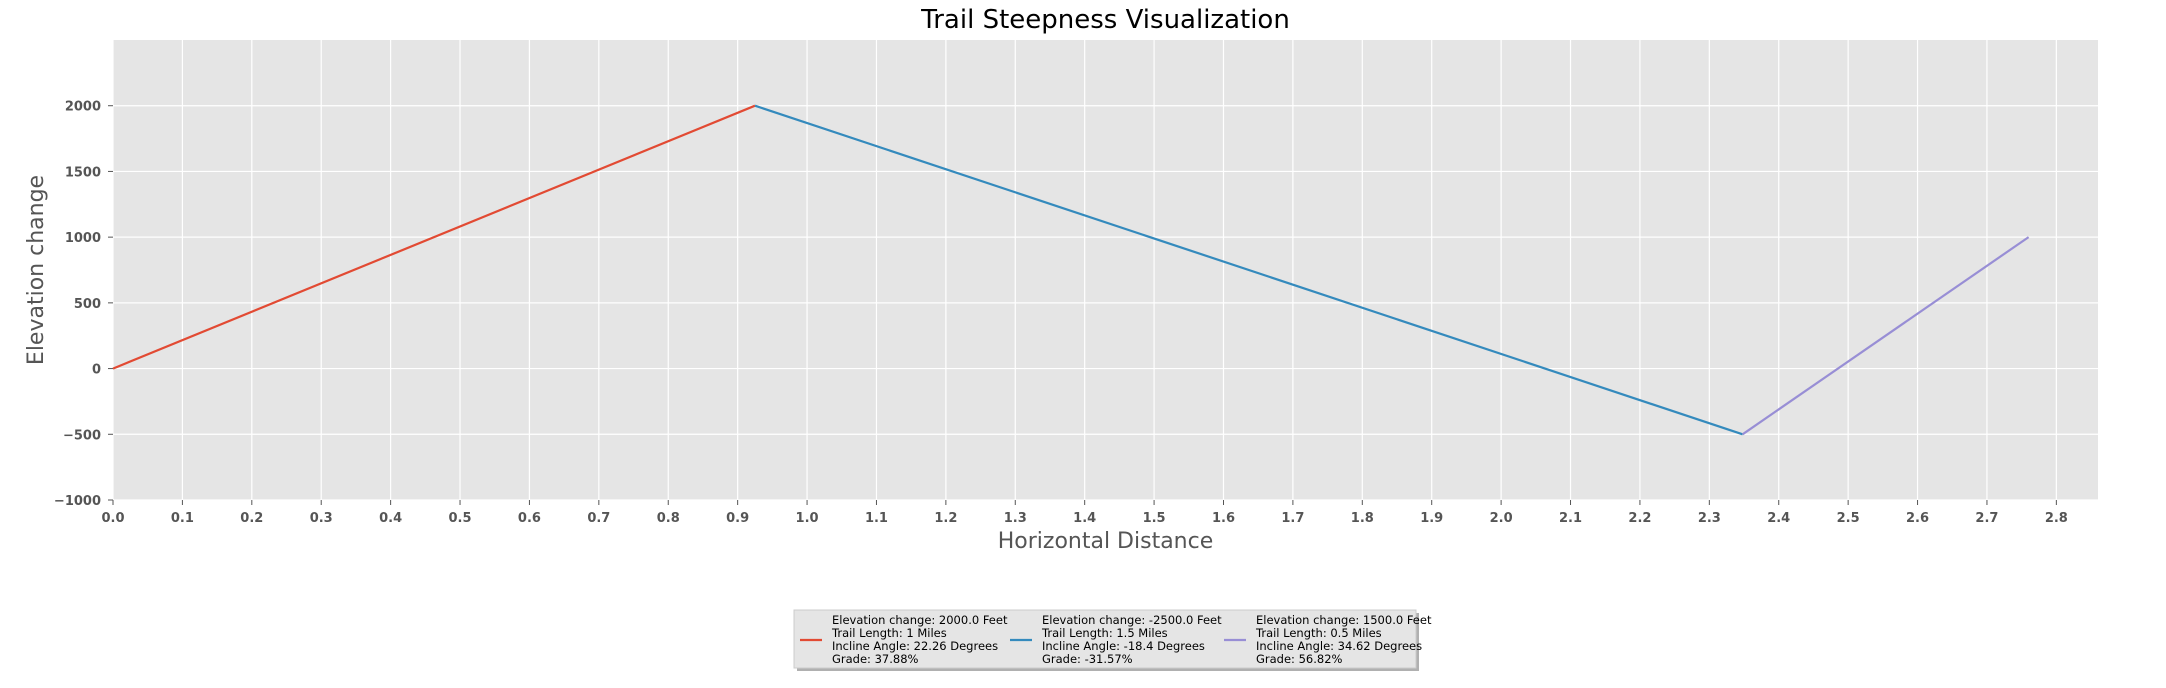 The width and height of the screenshot is (2166, 688). What do you see at coordinates (182, 518) in the screenshot?
I see `x-tick-label: 0.1` at bounding box center [182, 518].